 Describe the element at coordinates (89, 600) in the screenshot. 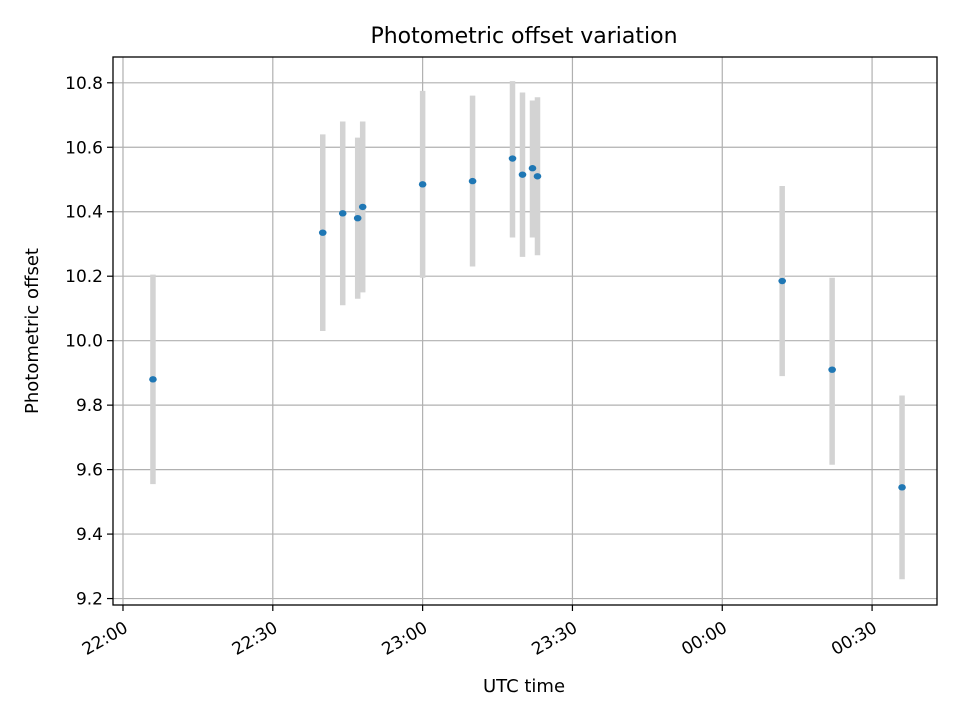

I see `y-tick-label: 9.2` at that location.